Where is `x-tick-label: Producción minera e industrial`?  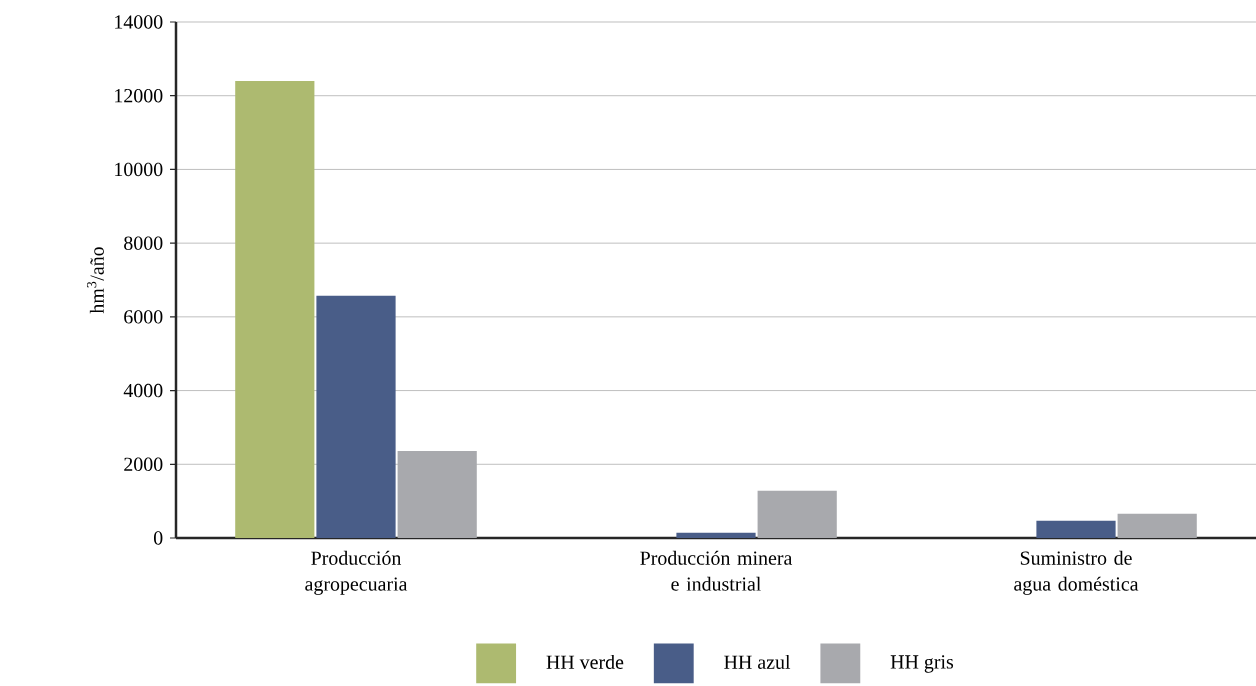 x-tick-label: Producción minera e industrial is located at coordinates (716, 570).